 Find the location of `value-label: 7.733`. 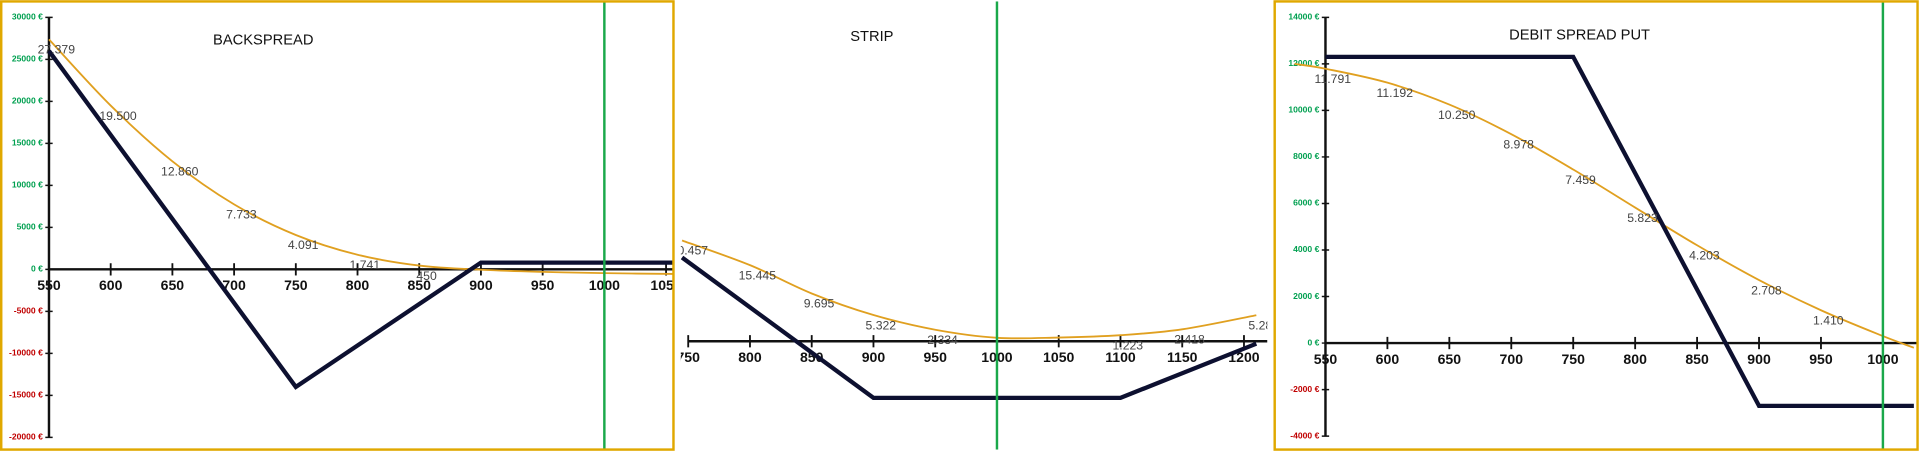

value-label: 7.733 is located at coordinates (241, 215).